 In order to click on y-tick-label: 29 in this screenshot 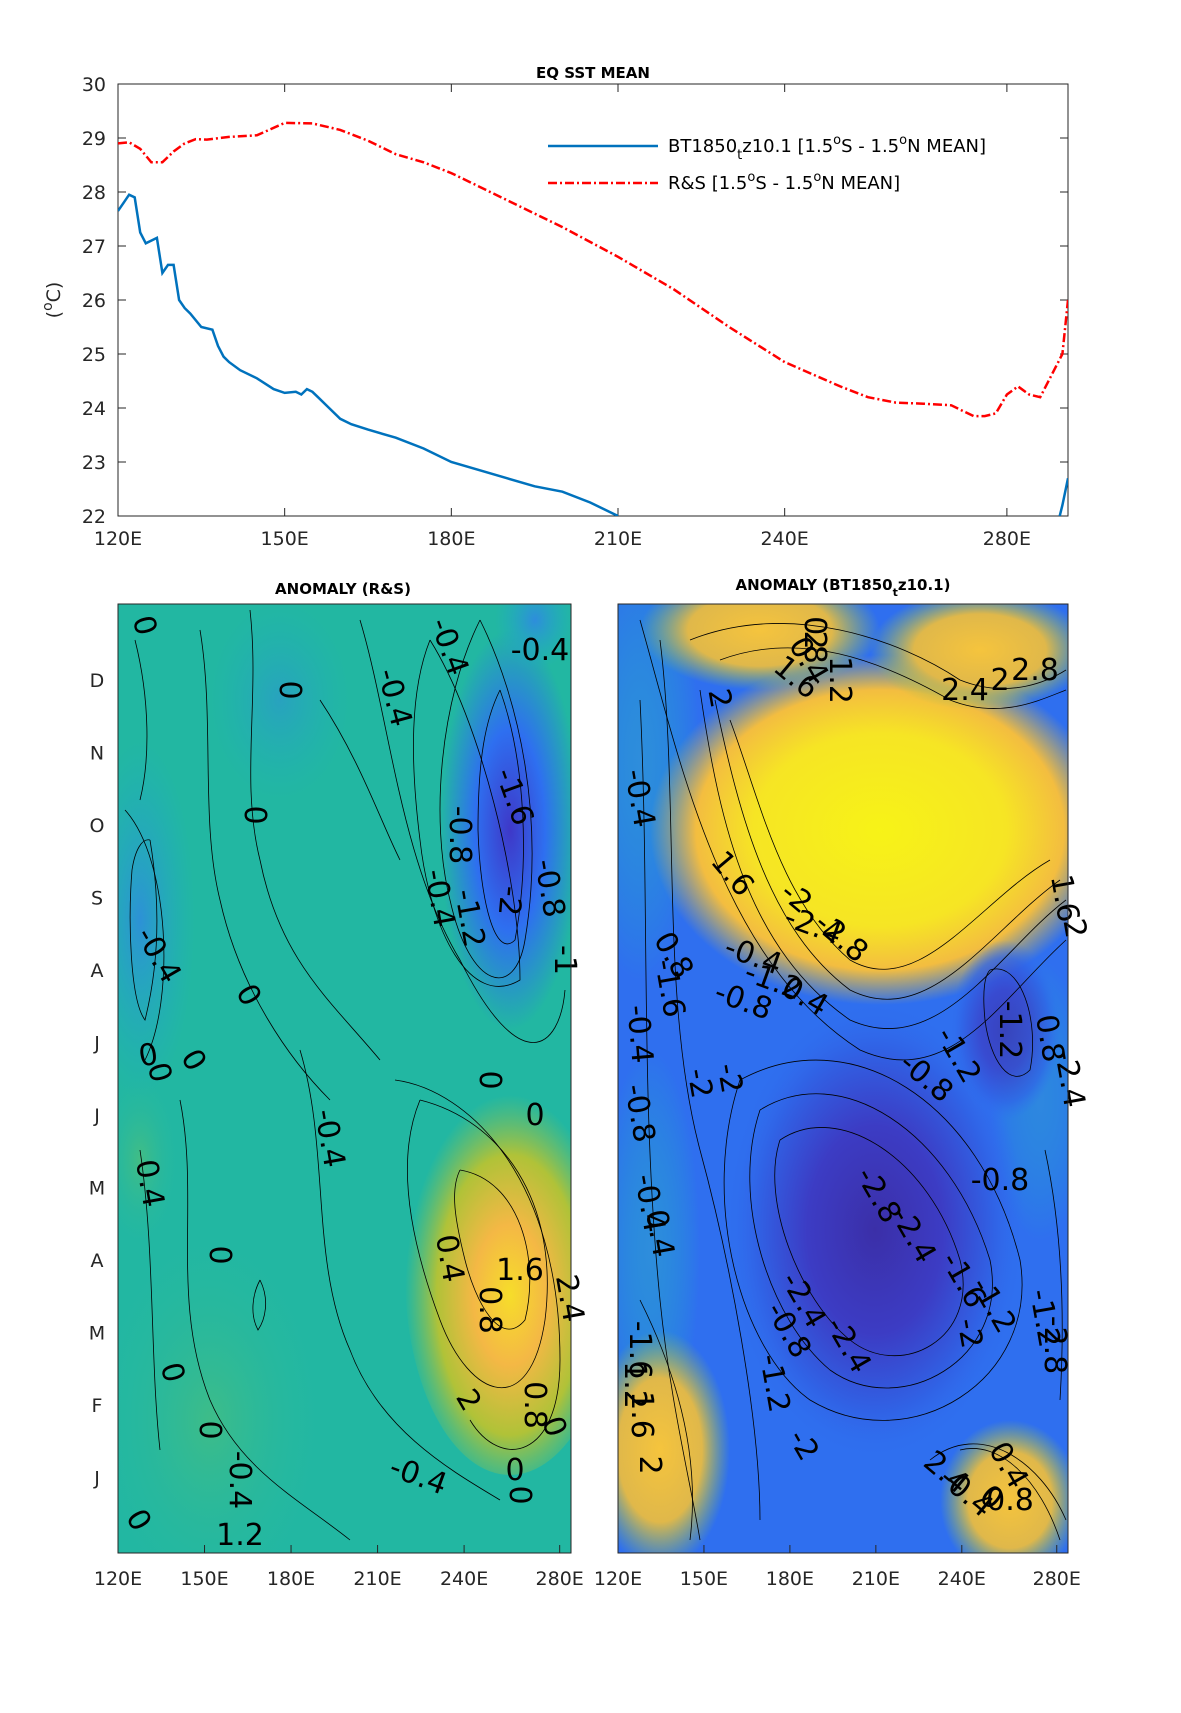, I will do `click(94, 139)`.